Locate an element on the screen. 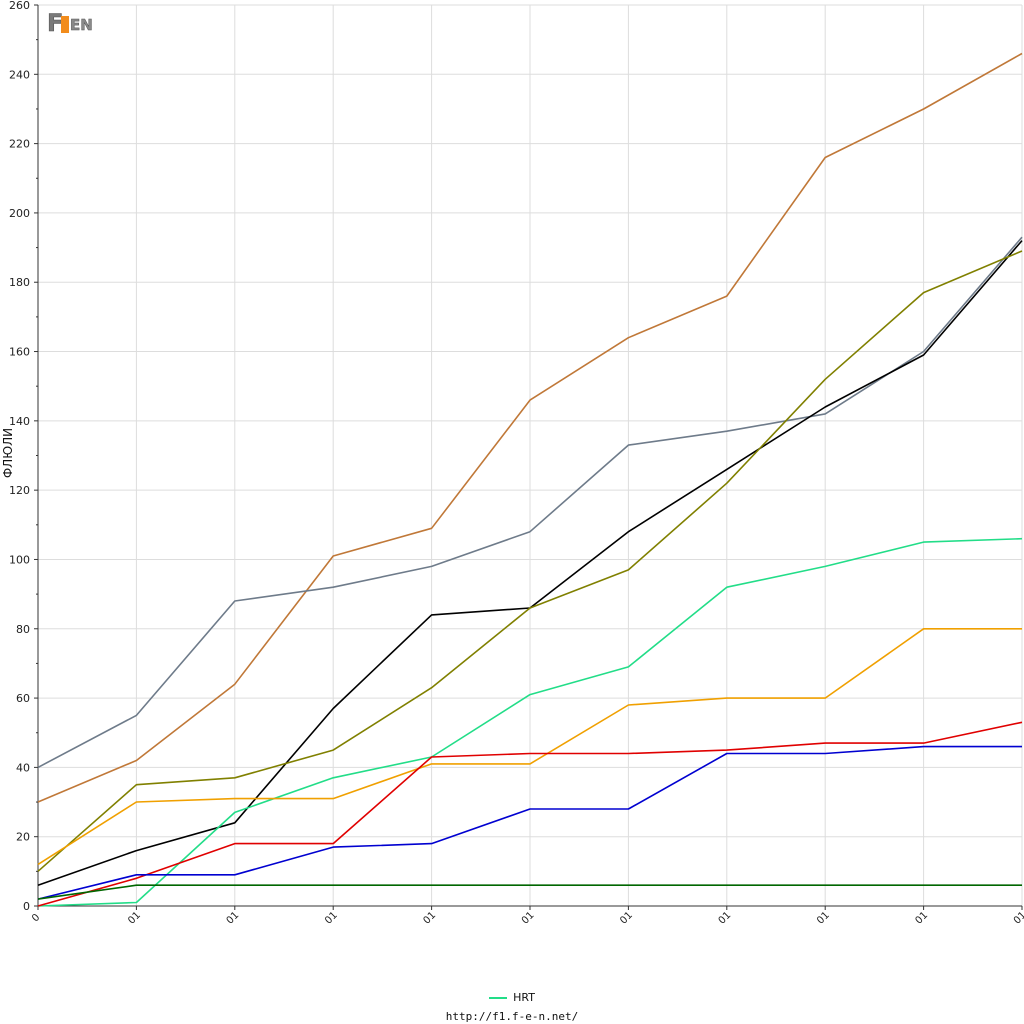  y-tick-label: 80 is located at coordinates (23, 629).